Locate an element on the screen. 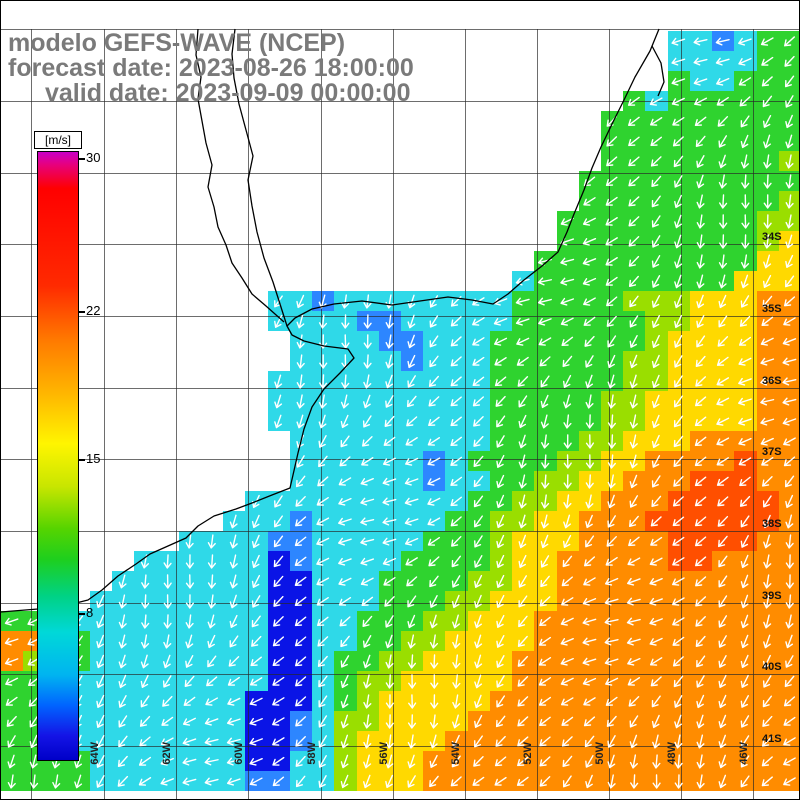 The height and width of the screenshot is (800, 800). longitude-gridline is located at coordinates (176, 414).